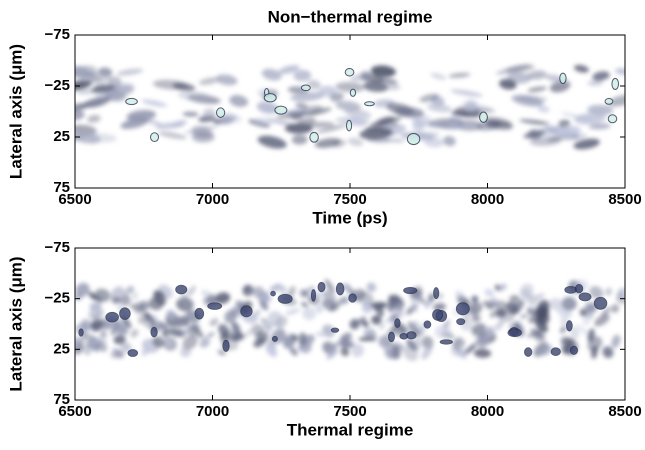 This screenshot has height=450, width=645. What do you see at coordinates (487, 411) in the screenshot?
I see `x-tick-label: 8000` at bounding box center [487, 411].